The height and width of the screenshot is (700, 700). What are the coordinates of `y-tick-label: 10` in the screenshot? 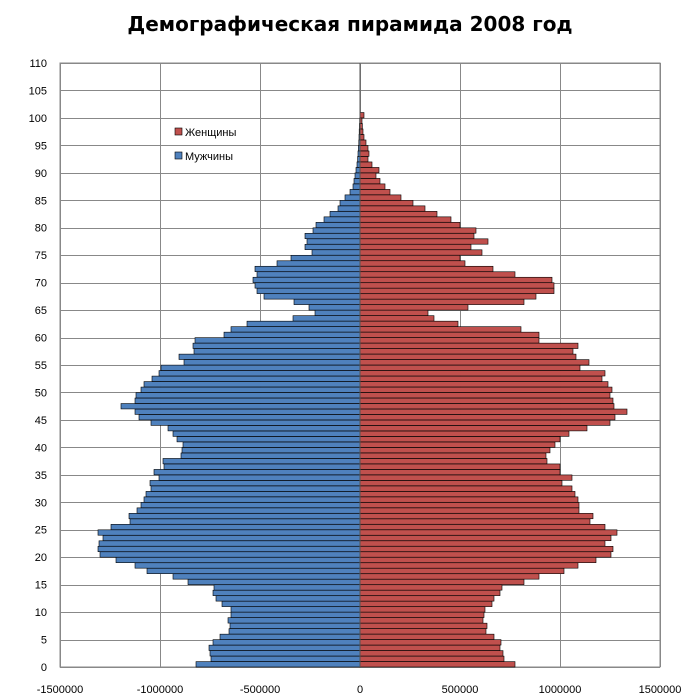 It's located at (41, 613).